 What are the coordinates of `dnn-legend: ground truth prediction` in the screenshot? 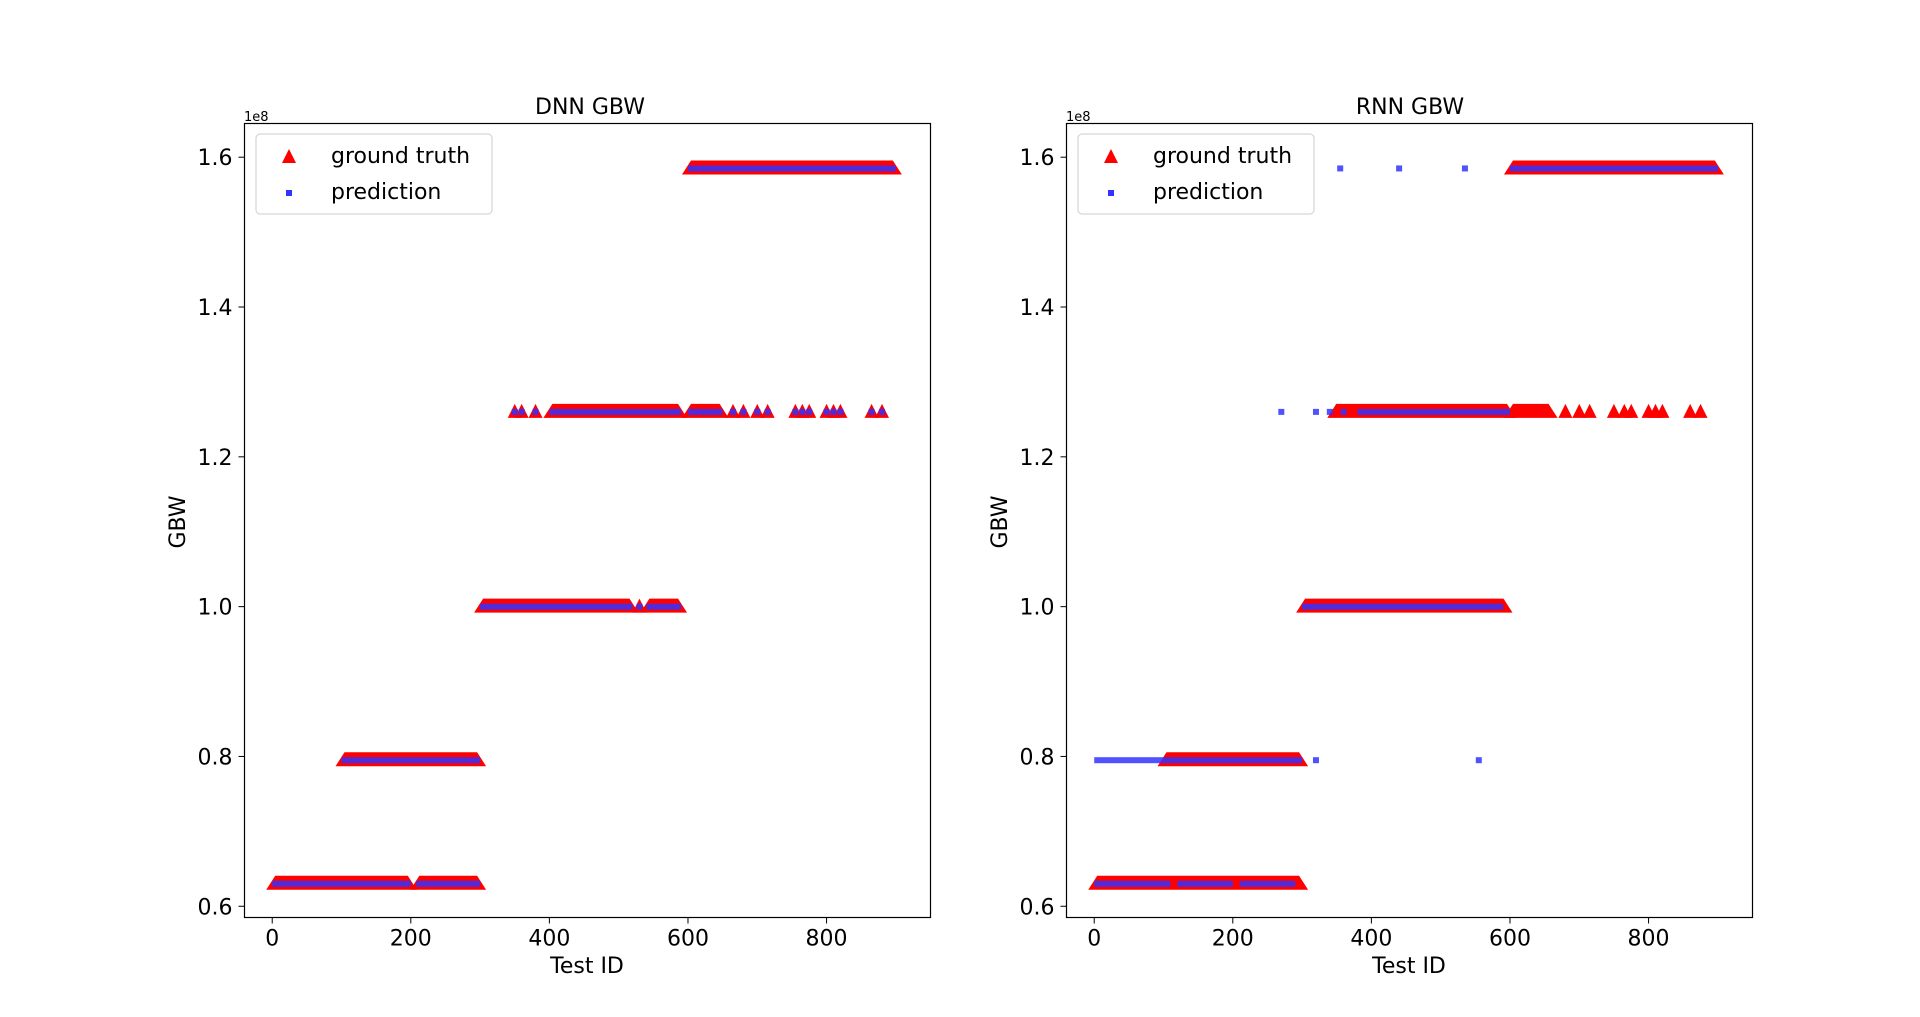 It's located at (374, 174).